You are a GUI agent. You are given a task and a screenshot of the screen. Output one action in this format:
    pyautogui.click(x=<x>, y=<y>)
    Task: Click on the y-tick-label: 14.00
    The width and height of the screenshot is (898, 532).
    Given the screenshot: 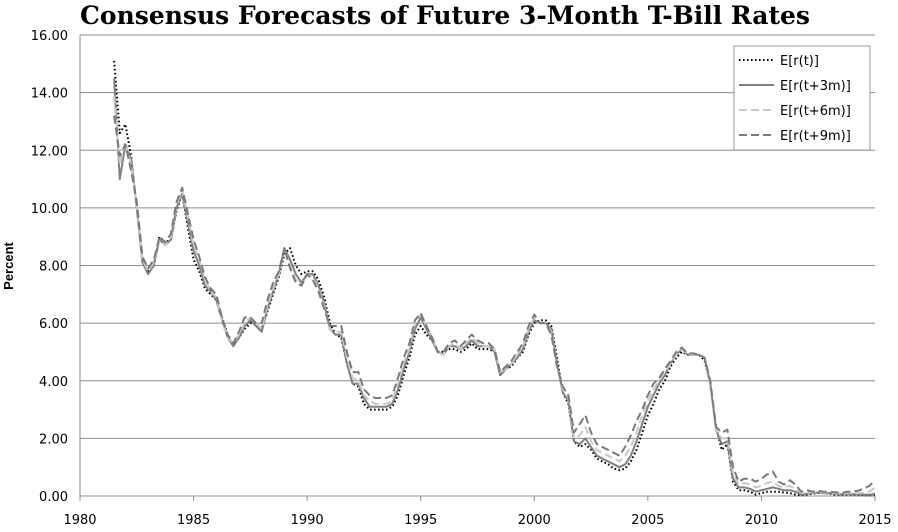 What is the action you would take?
    pyautogui.click(x=49, y=94)
    